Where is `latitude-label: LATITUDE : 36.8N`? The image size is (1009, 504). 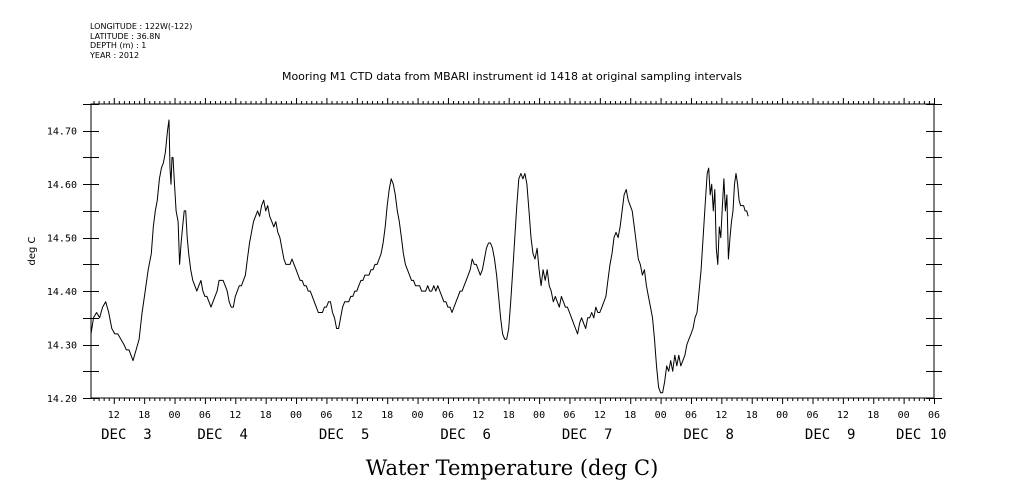 latitude-label: LATITUDE : 36.8N is located at coordinates (125, 36).